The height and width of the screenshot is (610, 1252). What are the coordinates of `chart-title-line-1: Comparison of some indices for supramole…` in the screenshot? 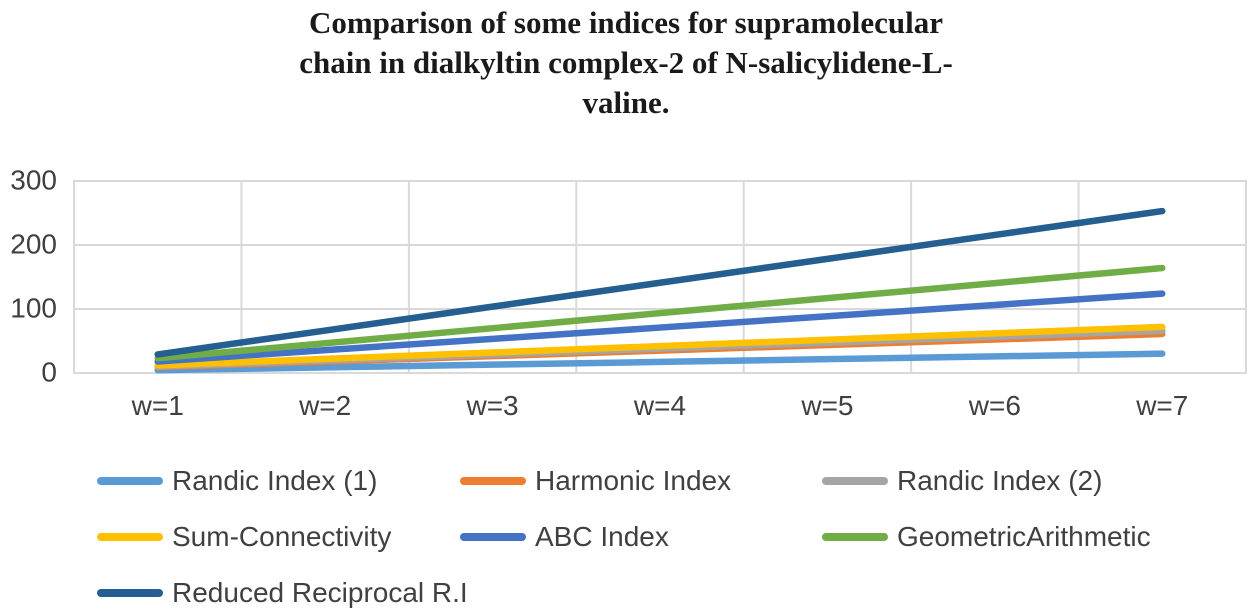 It's located at (626, 22).